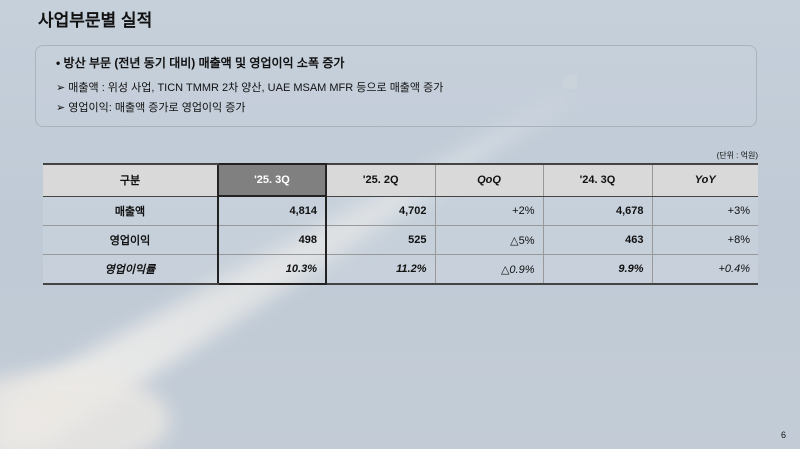  Describe the element at coordinates (597, 269) in the screenshot. I see `cell: 9.9%` at that location.